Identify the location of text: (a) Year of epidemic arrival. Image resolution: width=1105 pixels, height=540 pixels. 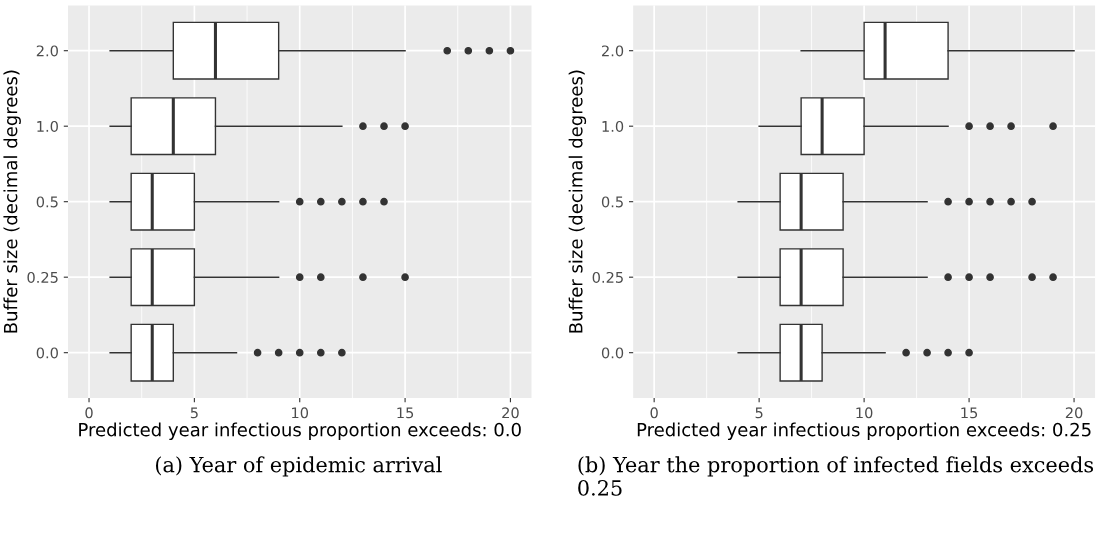
(299, 466).